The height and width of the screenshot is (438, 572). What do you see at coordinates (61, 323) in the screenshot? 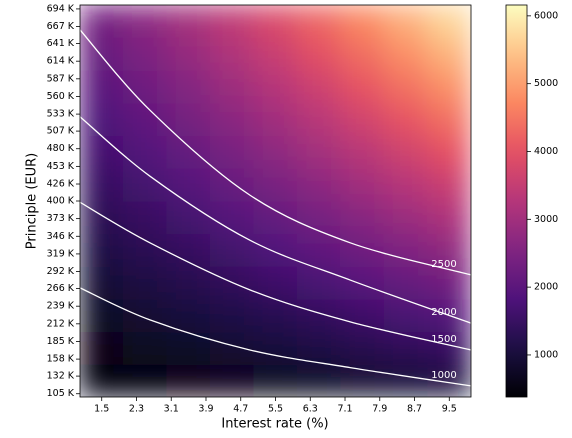
I see `y-tick-label: 212 K` at bounding box center [61, 323].